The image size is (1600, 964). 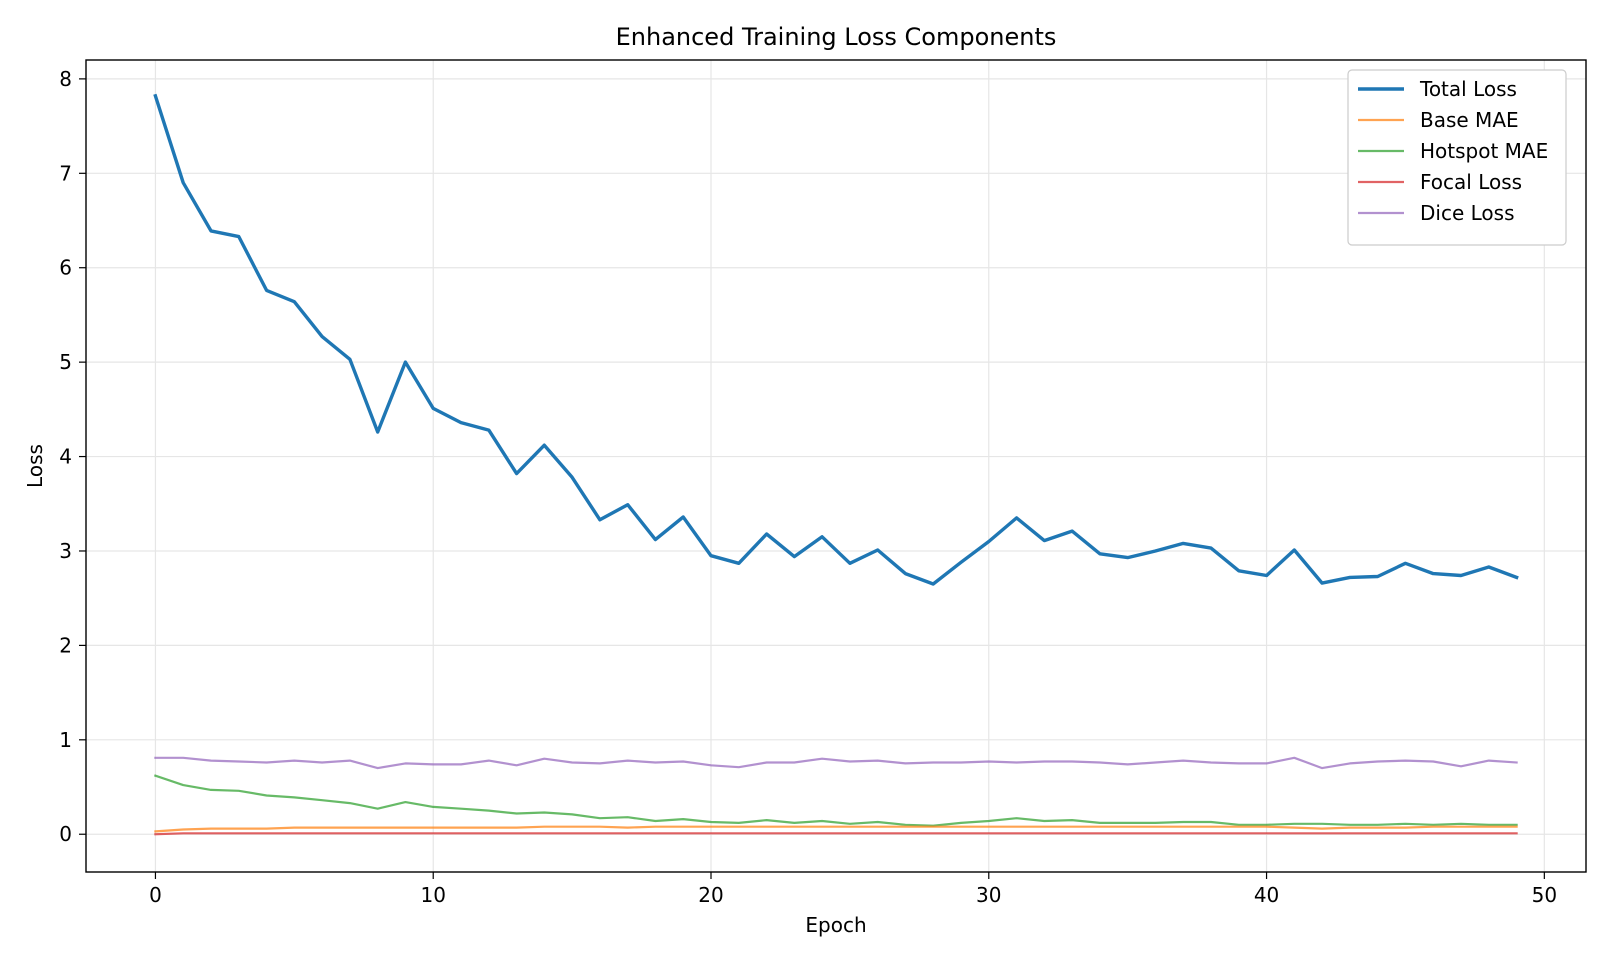 What do you see at coordinates (432, 895) in the screenshot?
I see `x-tick-label: 10` at bounding box center [432, 895].